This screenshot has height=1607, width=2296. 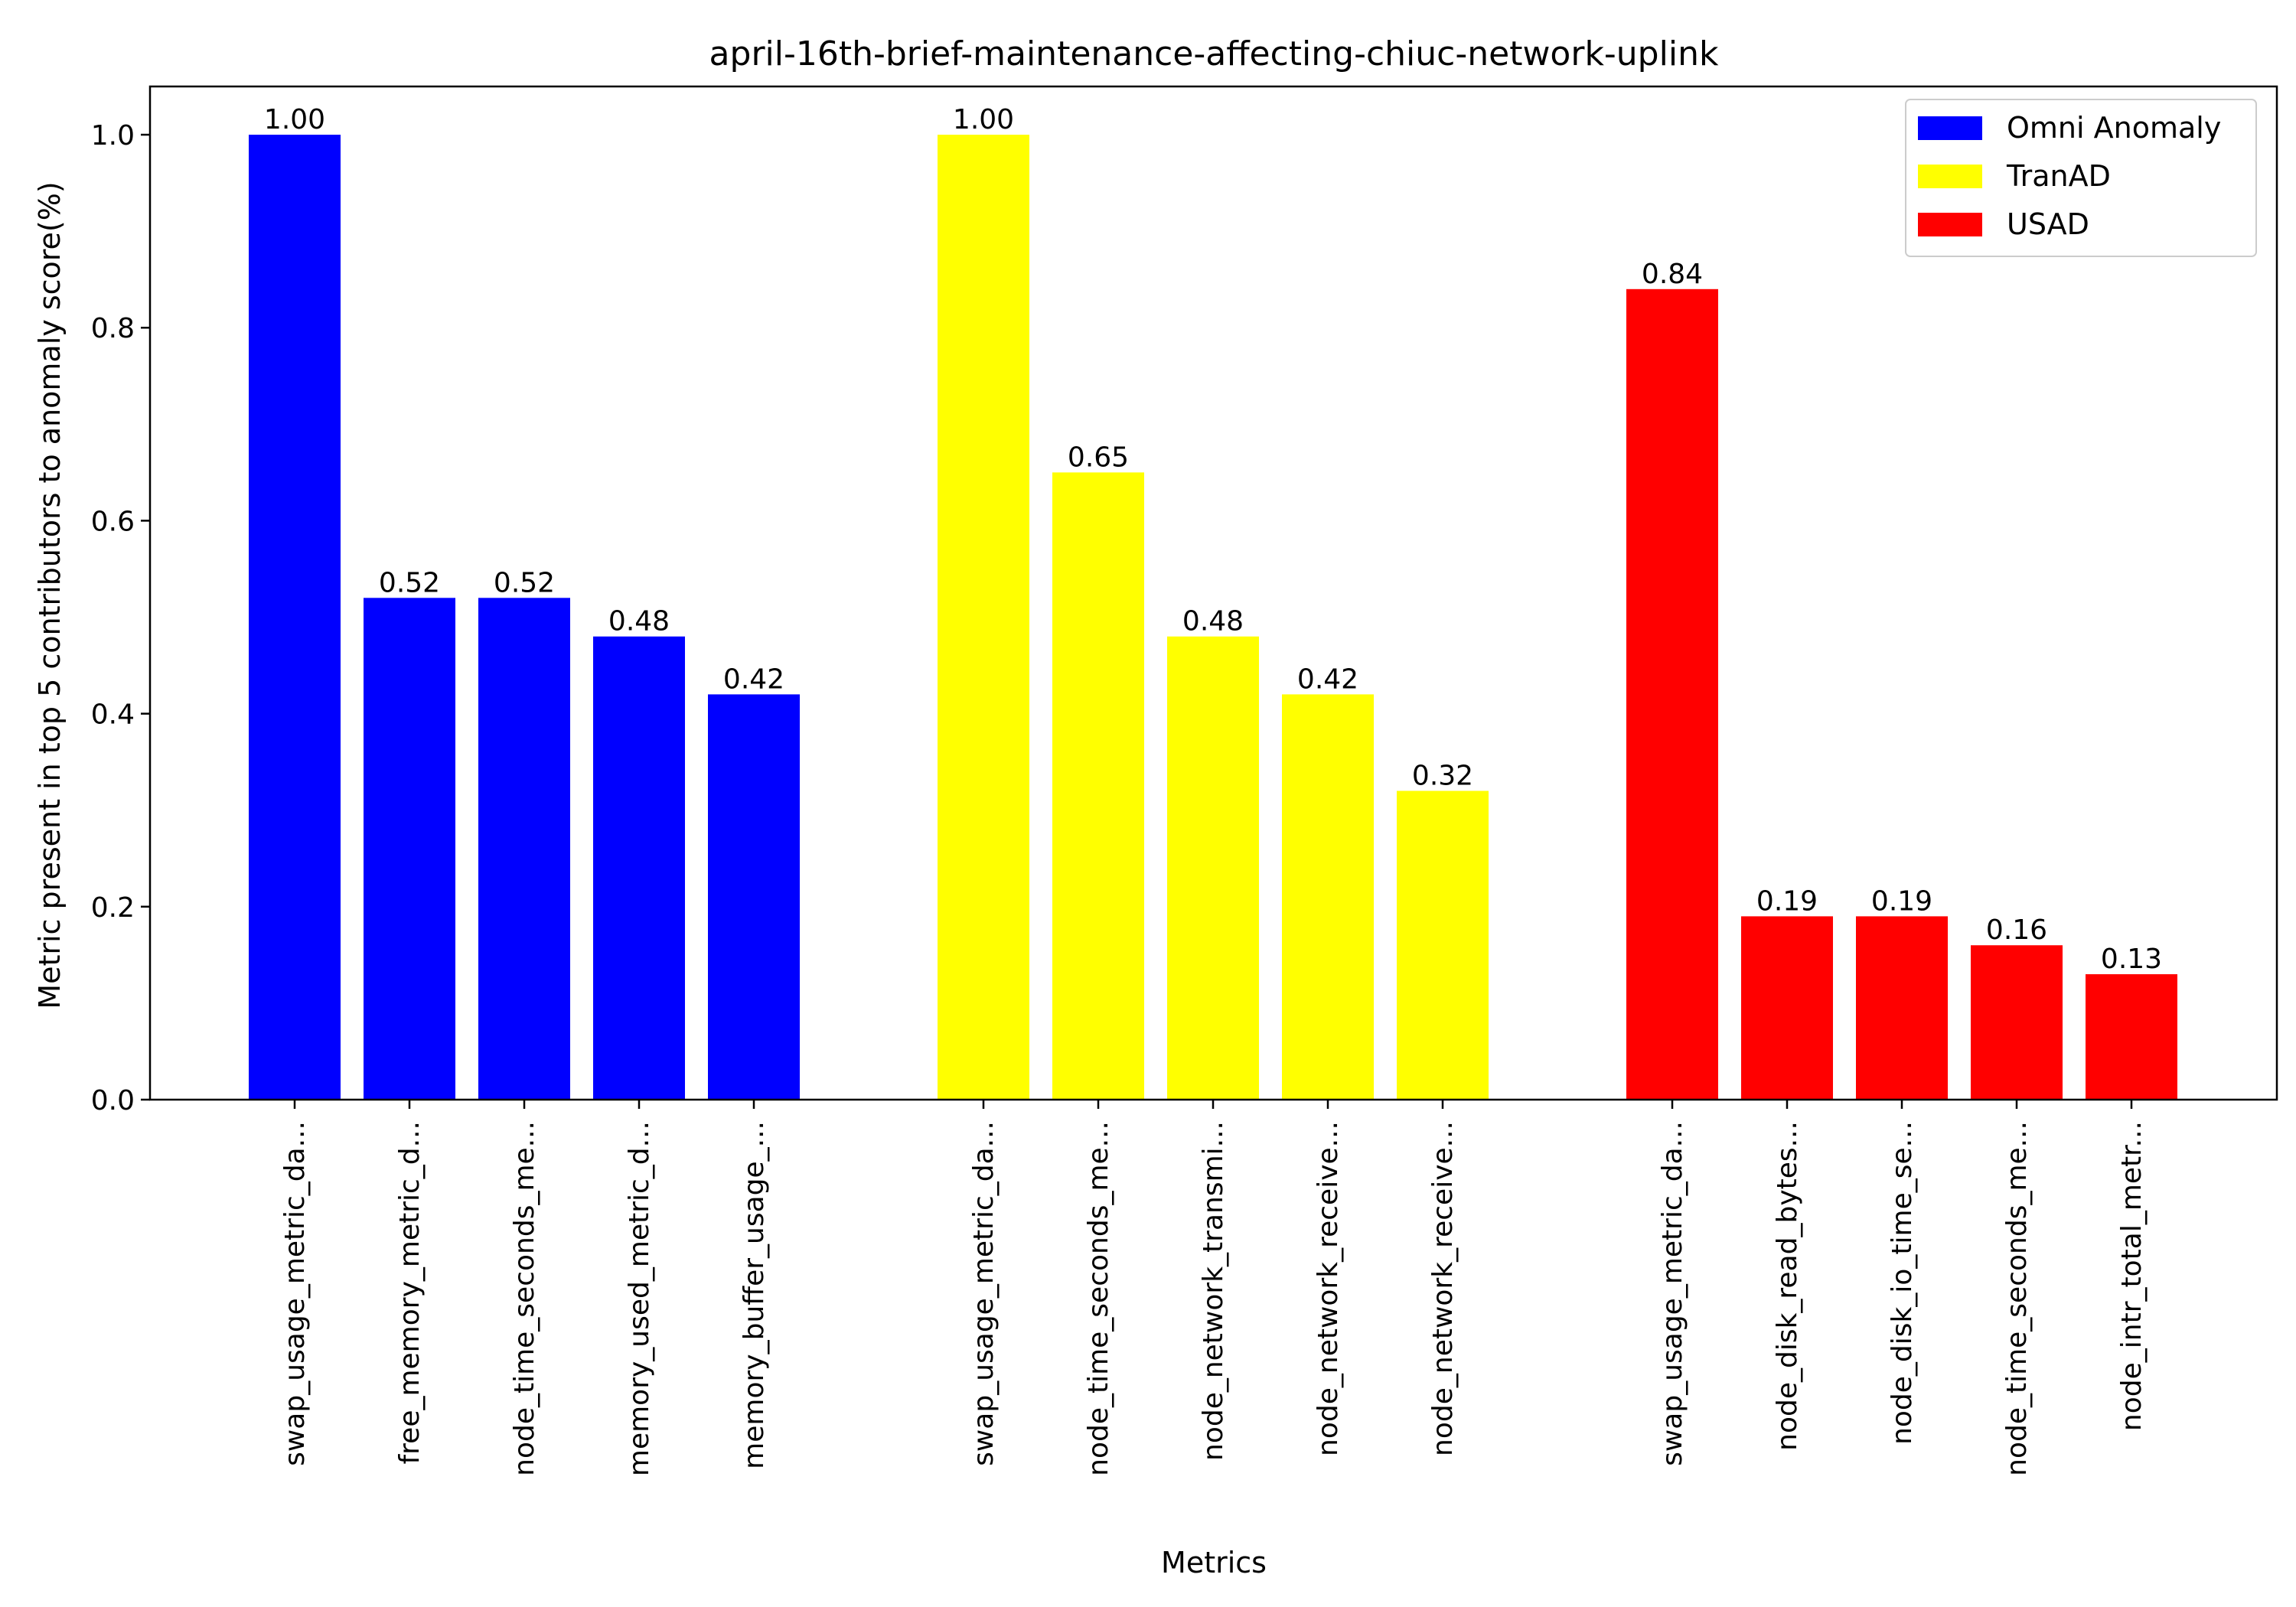 What do you see at coordinates (1098, 457) in the screenshot?
I see `bar-value-label: 0.65` at bounding box center [1098, 457].